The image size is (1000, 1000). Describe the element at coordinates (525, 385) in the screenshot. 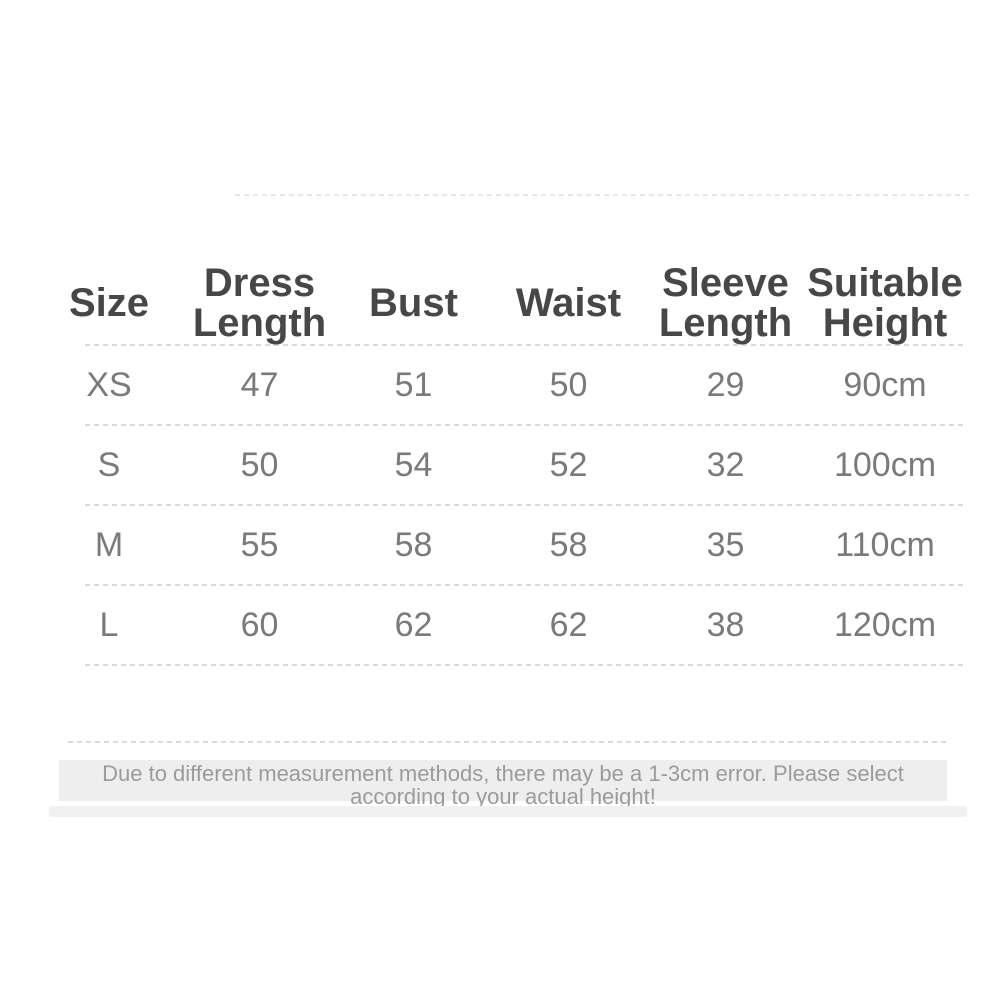

I see `table-row-xs: XS 47 51 50 29 90cm` at that location.